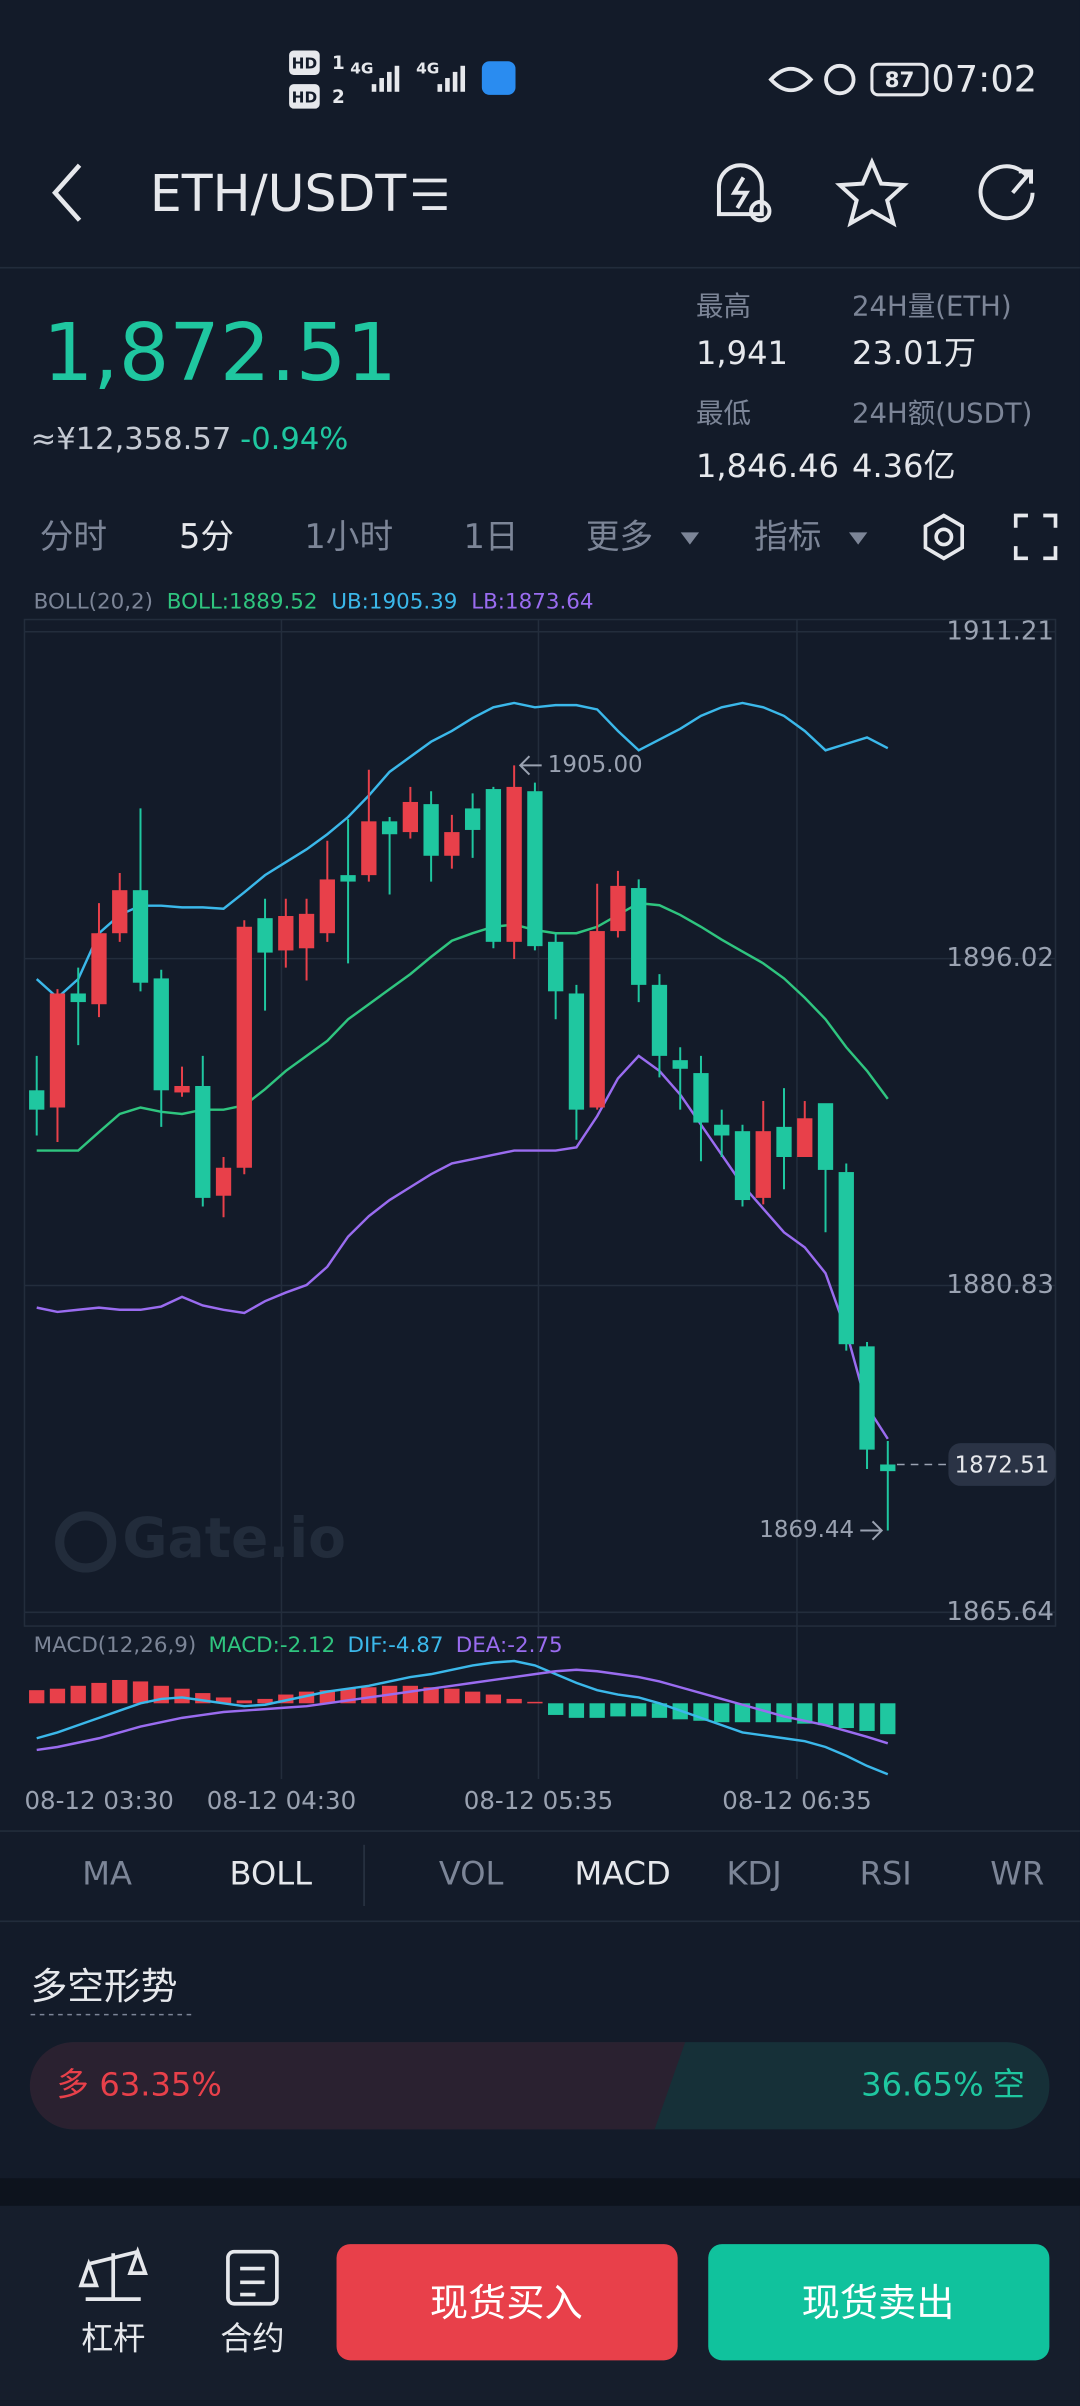  What do you see at coordinates (1000, 1285) in the screenshot?
I see `y-tick-label: 1880.83` at bounding box center [1000, 1285].